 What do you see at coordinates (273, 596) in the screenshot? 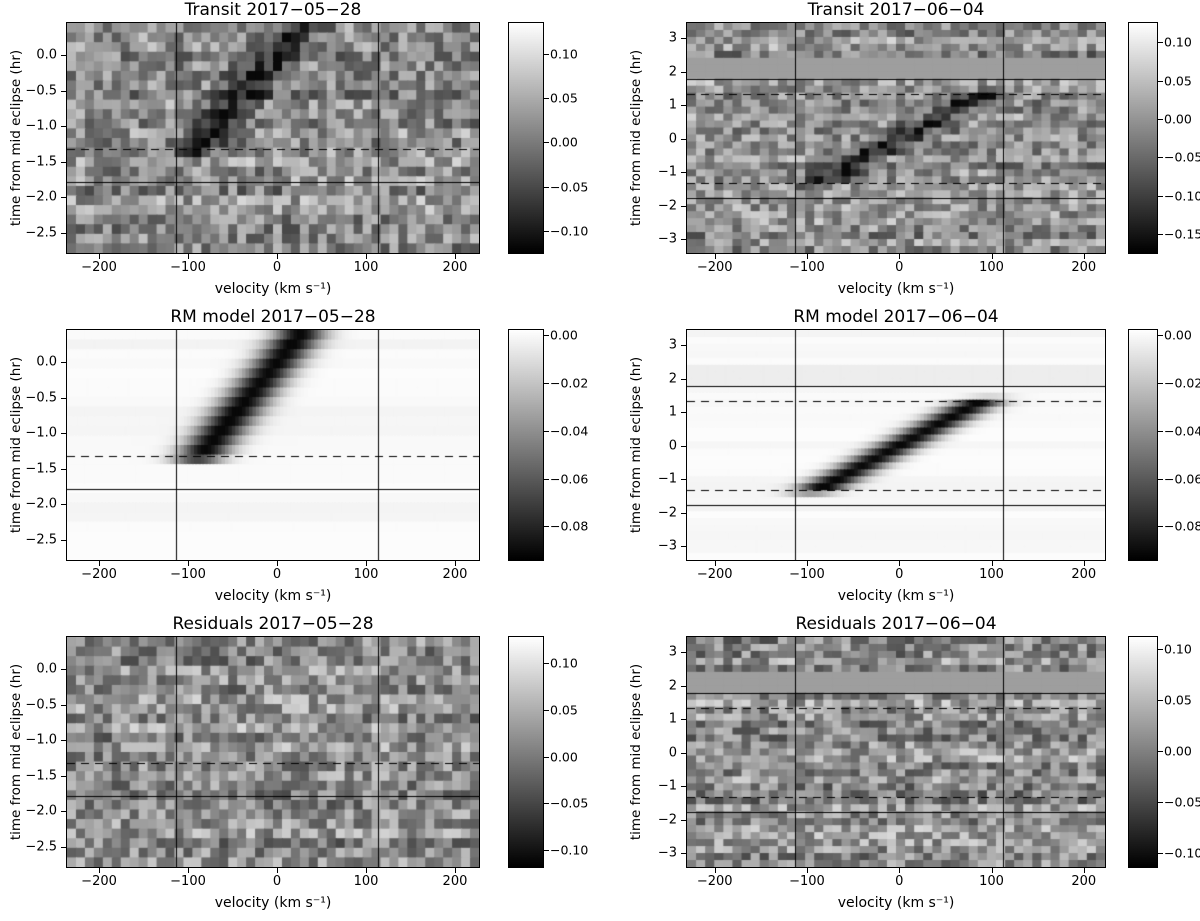
I see `x-axis-title: velocity (km s⁻¹)` at bounding box center [273, 596].